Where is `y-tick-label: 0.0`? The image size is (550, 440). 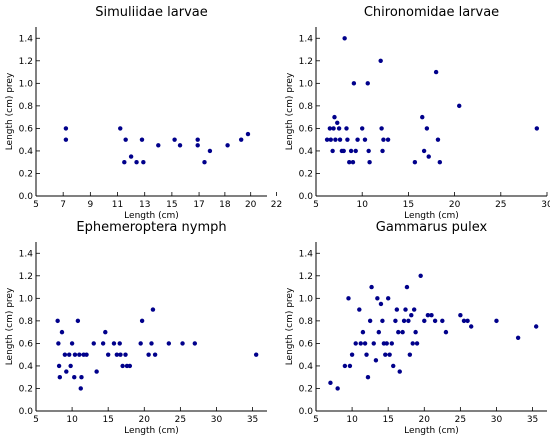
y-tick-label: 0.0 is located at coordinates (306, 197).